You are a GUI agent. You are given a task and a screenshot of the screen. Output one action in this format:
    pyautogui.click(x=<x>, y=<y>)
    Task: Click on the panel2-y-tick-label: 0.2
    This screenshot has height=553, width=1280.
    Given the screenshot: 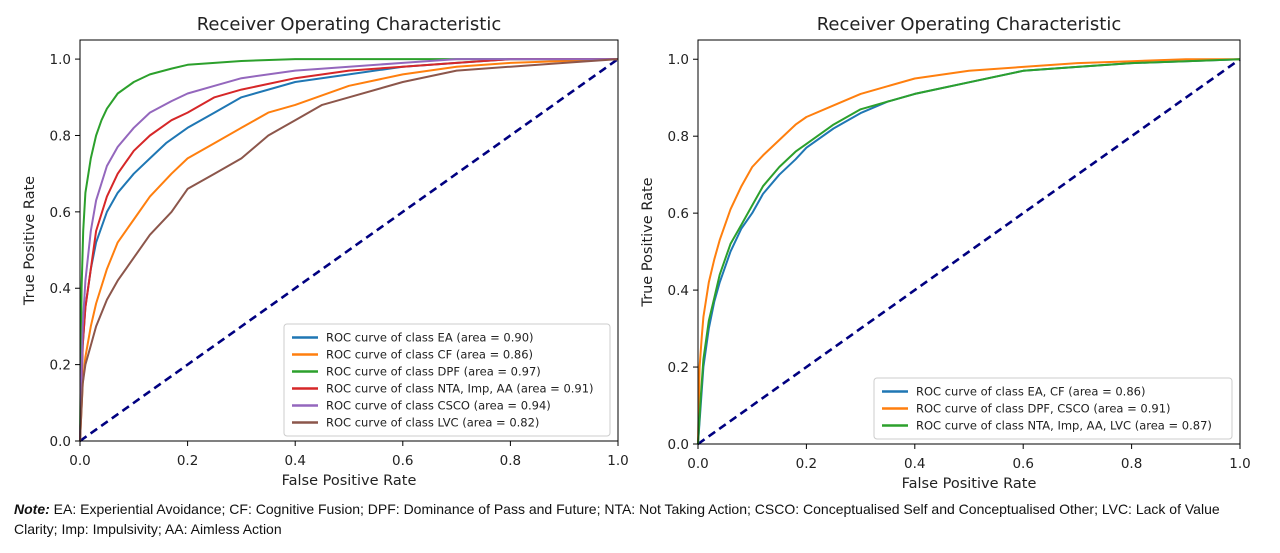 What is the action you would take?
    pyautogui.click(x=678, y=368)
    